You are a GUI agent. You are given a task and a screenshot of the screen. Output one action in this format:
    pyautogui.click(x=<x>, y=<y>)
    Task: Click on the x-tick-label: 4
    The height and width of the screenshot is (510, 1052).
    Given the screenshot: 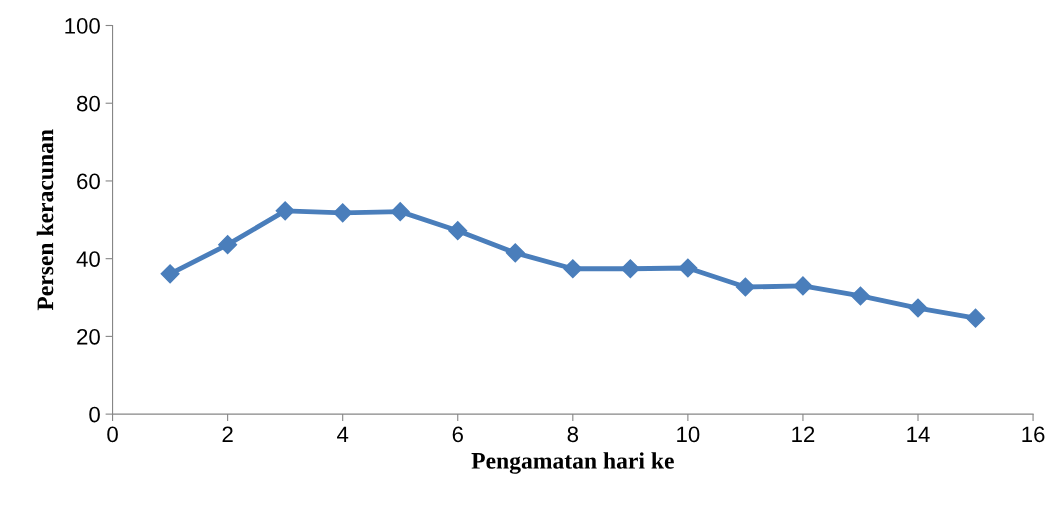 What is the action you would take?
    pyautogui.click(x=343, y=434)
    